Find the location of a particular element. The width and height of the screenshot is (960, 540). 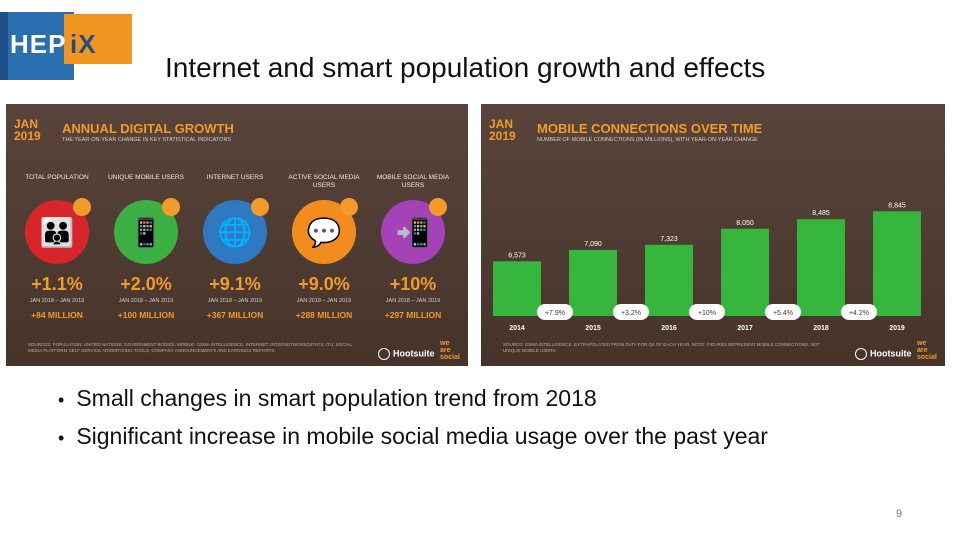

stat-label: MOBILE SOCIAL MEDIA USERS is located at coordinates (413, 181).